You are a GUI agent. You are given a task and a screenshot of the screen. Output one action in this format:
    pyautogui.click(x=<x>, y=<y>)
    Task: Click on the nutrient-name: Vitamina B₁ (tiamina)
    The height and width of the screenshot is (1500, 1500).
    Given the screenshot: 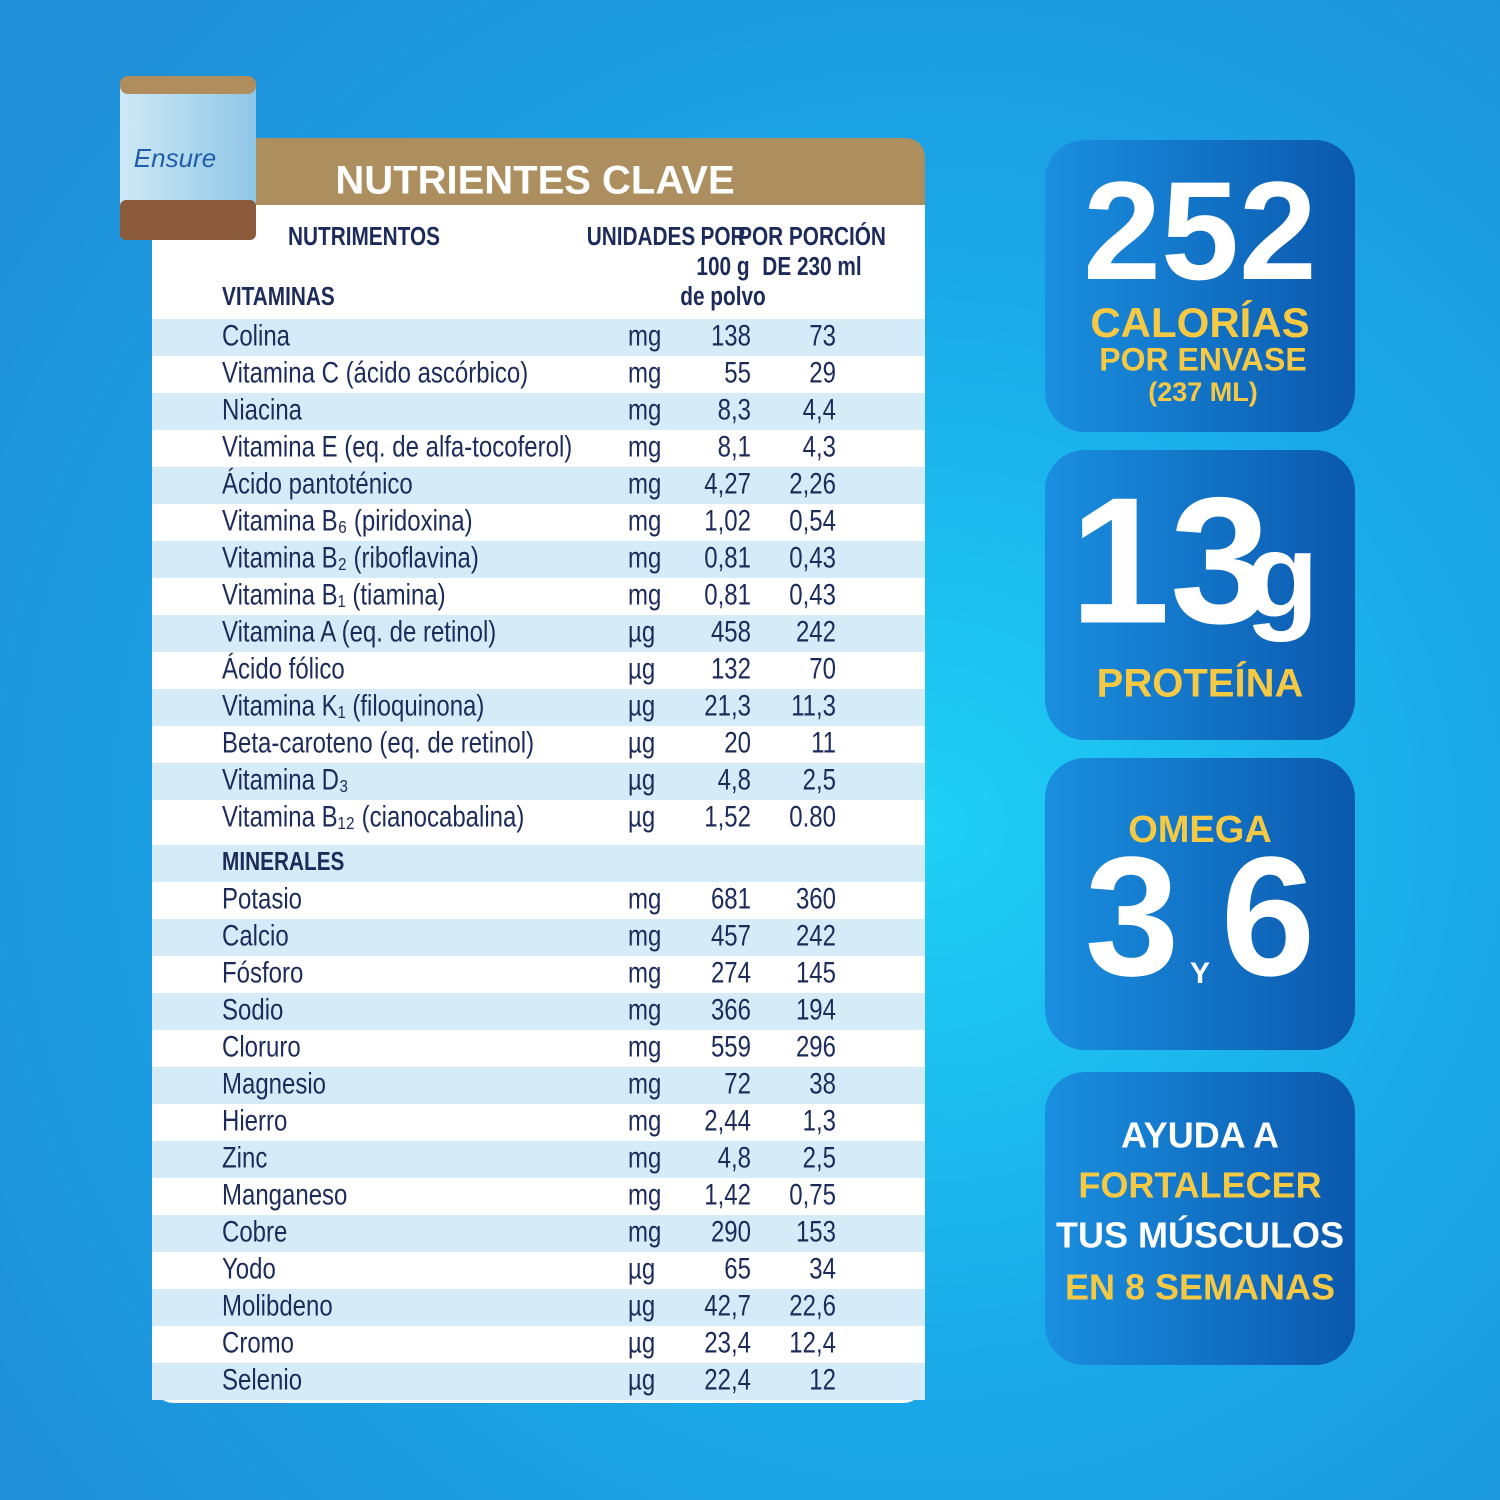 What is the action you would take?
    pyautogui.click(x=334, y=594)
    